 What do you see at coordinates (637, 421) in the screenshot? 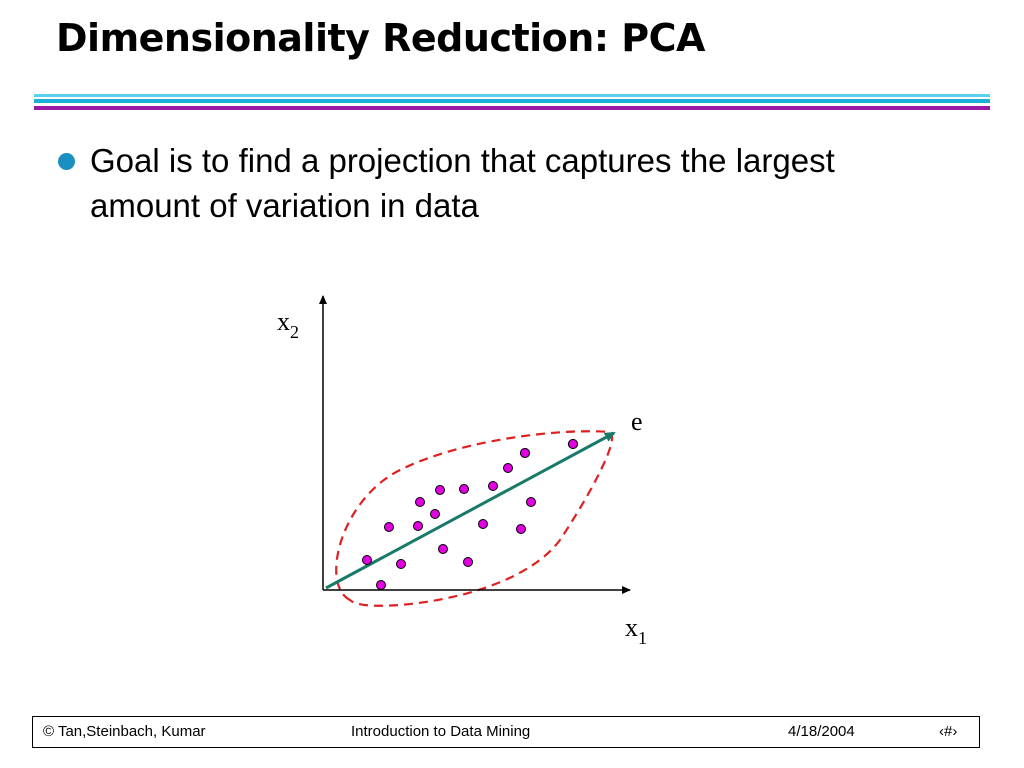
I see `vector-e-label: e` at bounding box center [637, 421].